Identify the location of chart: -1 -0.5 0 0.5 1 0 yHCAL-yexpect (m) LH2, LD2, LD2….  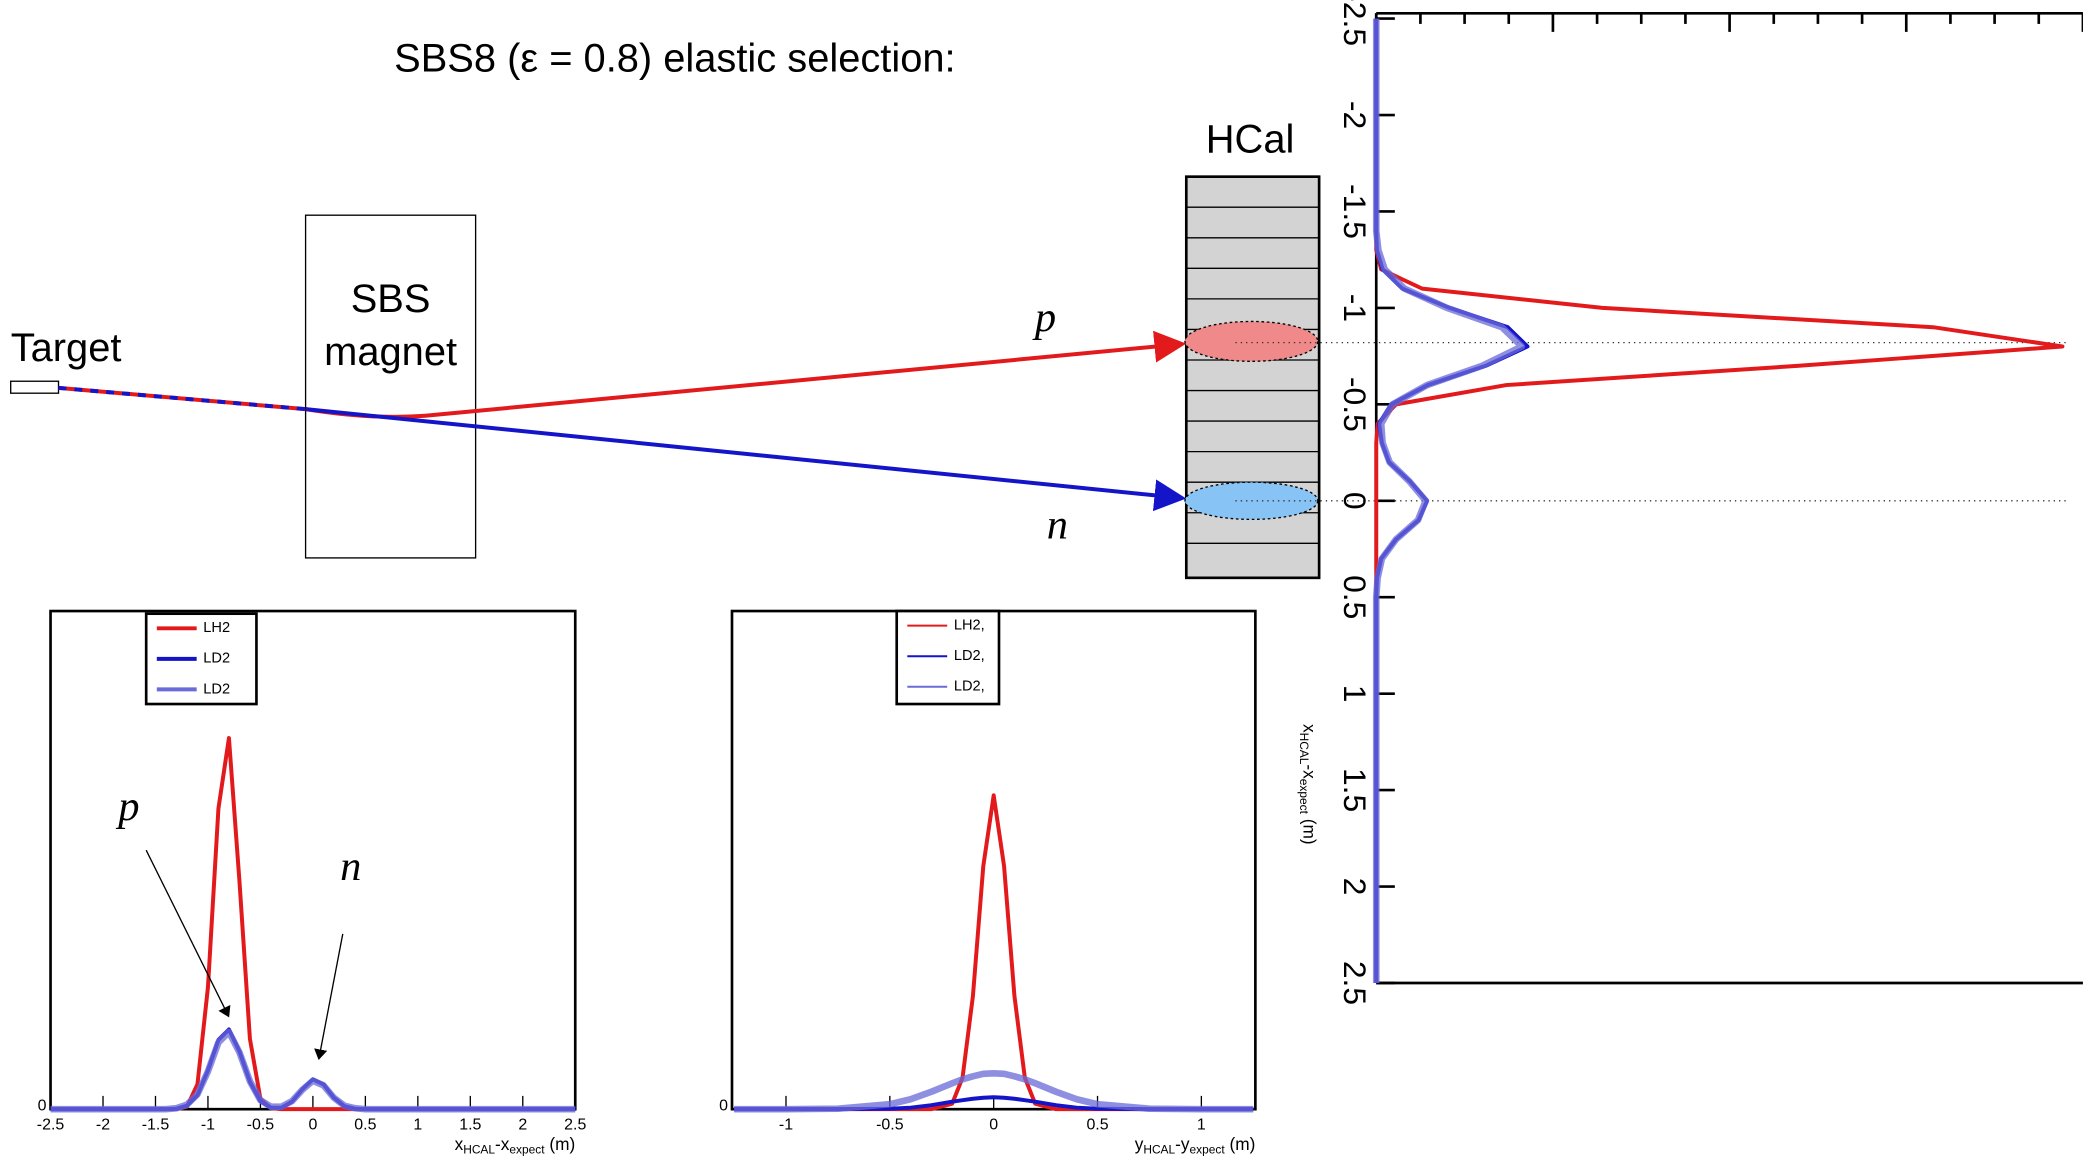
(988, 883).